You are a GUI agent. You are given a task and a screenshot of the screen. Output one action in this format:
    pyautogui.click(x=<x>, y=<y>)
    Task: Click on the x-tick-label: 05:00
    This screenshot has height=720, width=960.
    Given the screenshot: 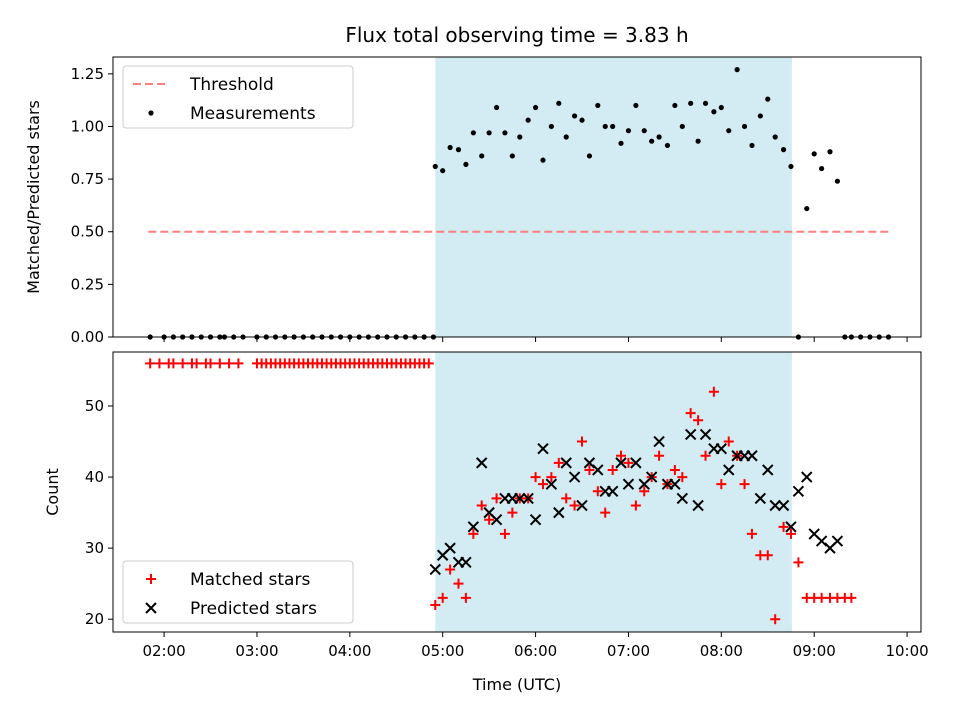 What is the action you would take?
    pyautogui.click(x=442, y=651)
    